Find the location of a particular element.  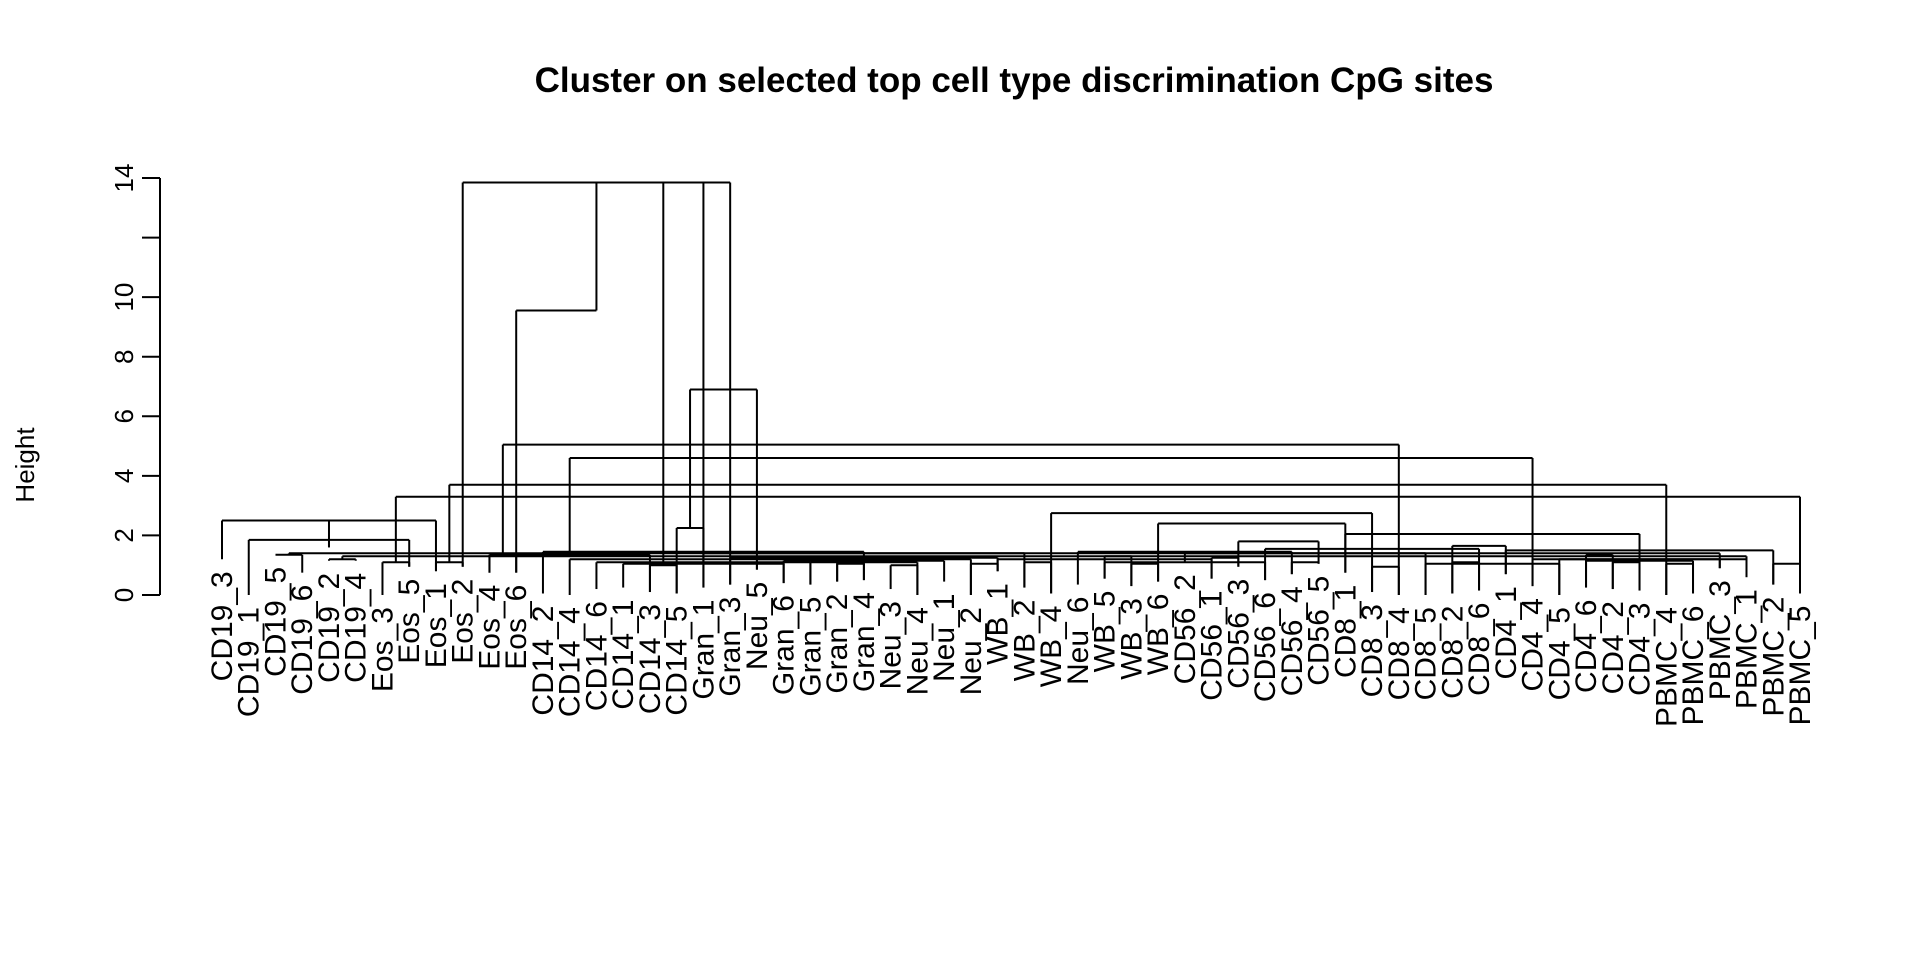

leaf-label: CD19_3 is located at coordinates (222, 626).